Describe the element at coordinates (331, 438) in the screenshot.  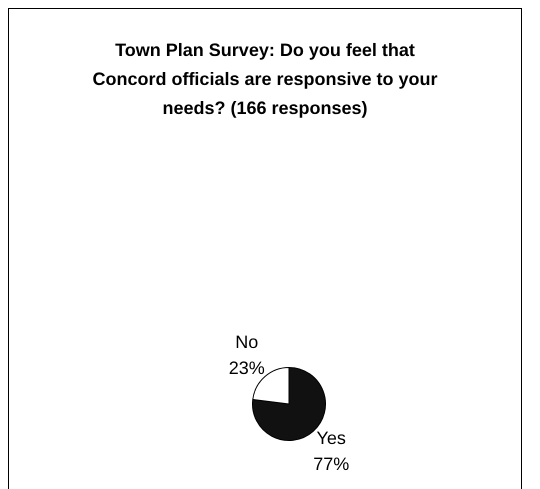
I see `slice-label: Yes` at that location.